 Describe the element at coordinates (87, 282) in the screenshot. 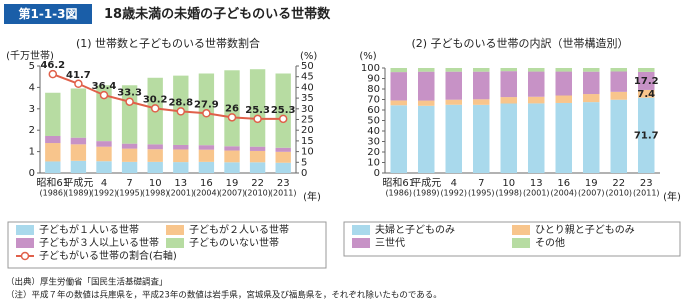

I see `source-note: （出典）厚生労働省「国民生活基礎調査」` at that location.